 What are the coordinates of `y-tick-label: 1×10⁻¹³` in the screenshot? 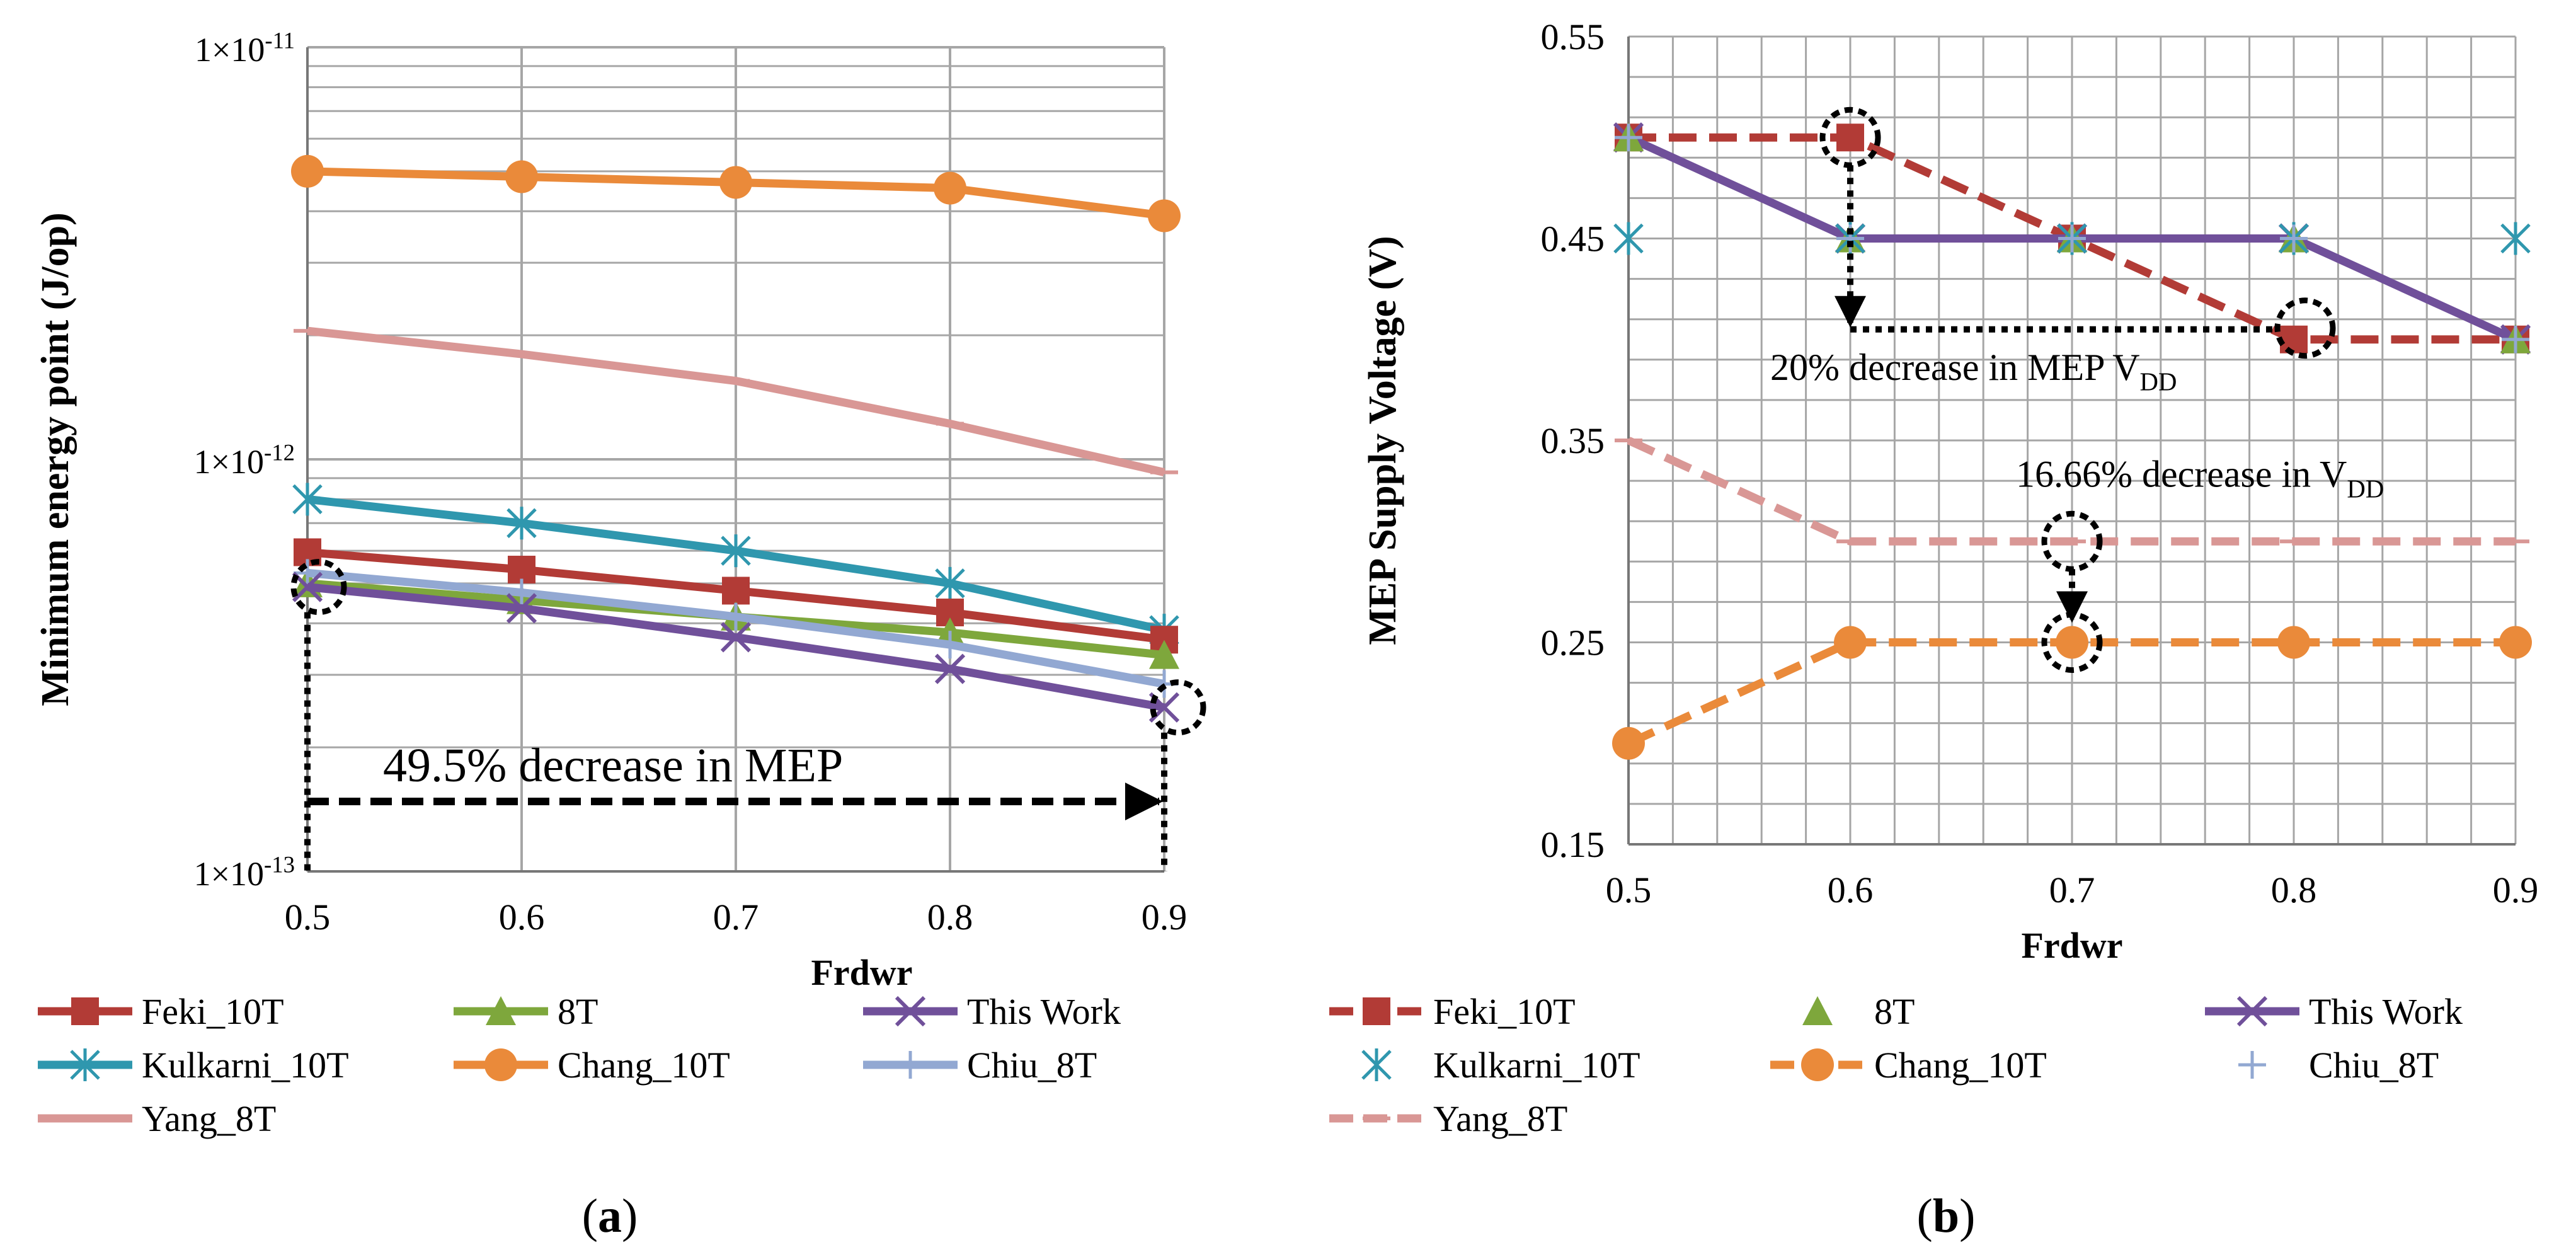 It's located at (245, 872).